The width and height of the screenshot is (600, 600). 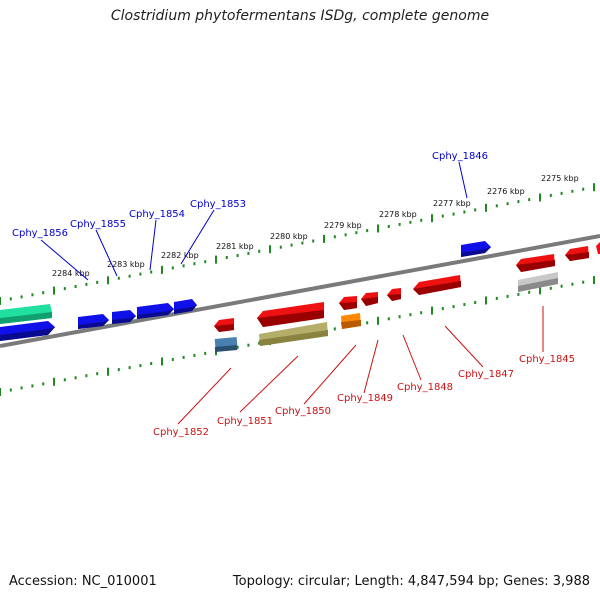 What do you see at coordinates (218, 204) in the screenshot?
I see `gene-label-cphy-1853: Cphy_1853` at bounding box center [218, 204].